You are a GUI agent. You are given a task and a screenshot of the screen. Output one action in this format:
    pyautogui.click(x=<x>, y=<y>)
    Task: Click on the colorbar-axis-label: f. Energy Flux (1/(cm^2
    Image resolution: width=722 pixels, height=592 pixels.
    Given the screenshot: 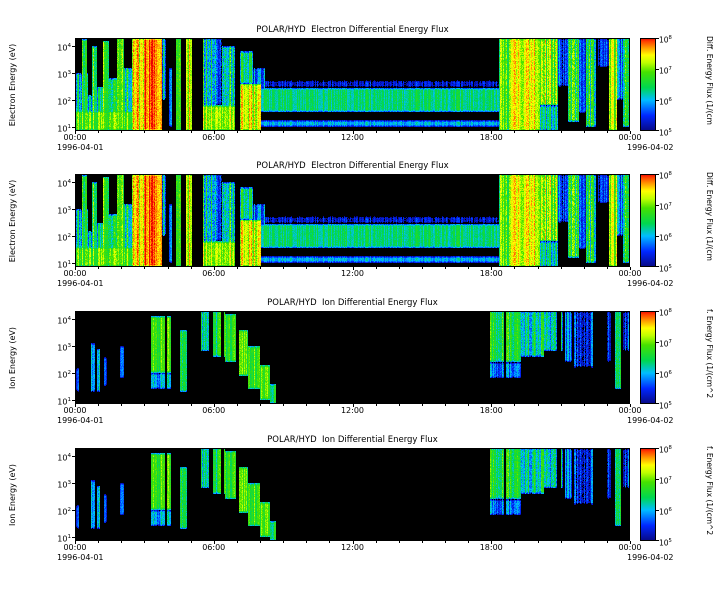 What is the action you would take?
    pyautogui.click(x=709, y=354)
    